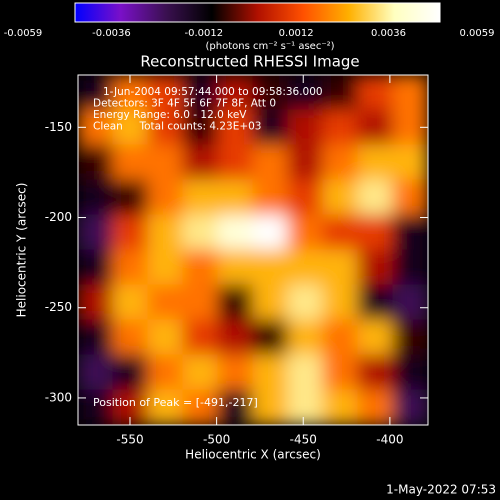 The image size is (500, 500). I want to click on colorbar-tick-label: -0.0036, so click(111, 33).